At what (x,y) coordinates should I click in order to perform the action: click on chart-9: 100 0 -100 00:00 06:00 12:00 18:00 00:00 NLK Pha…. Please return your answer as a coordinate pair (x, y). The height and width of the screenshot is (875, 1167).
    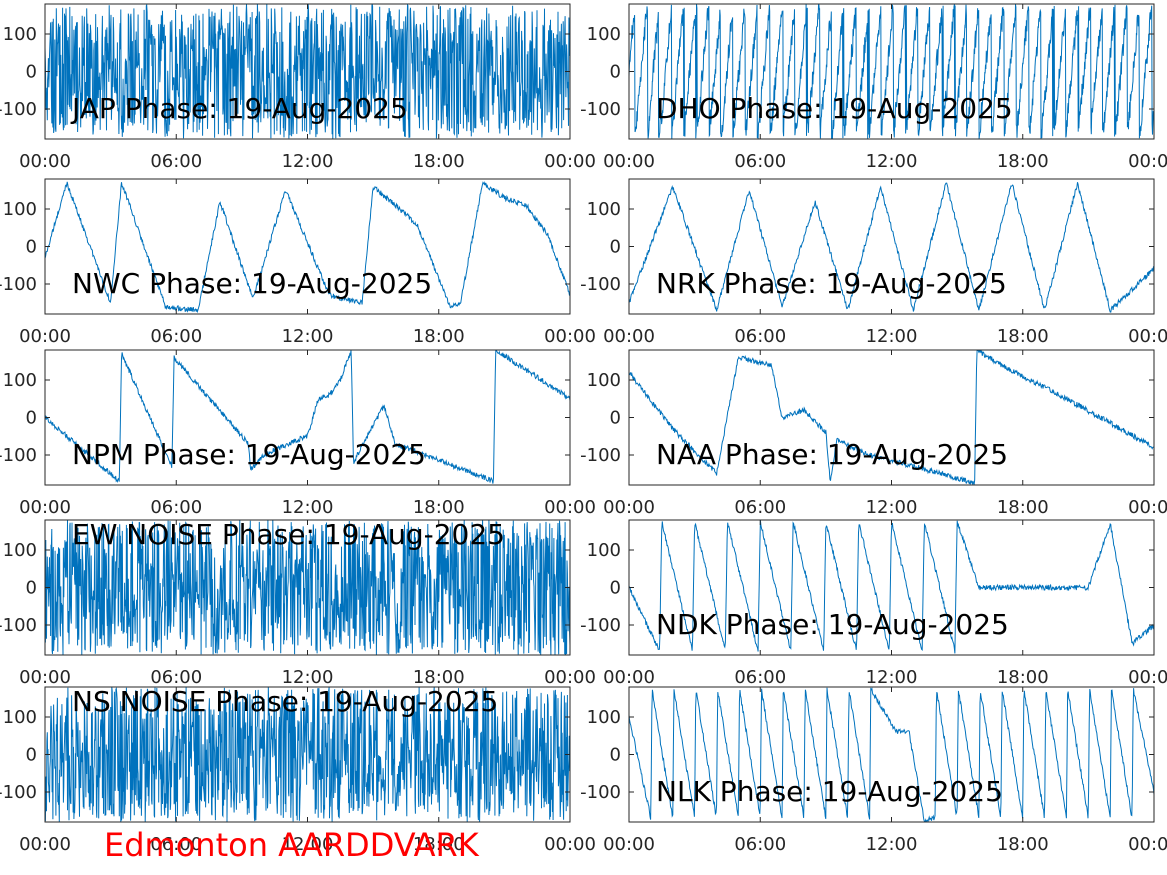
    Looking at the image, I should click on (873, 770).